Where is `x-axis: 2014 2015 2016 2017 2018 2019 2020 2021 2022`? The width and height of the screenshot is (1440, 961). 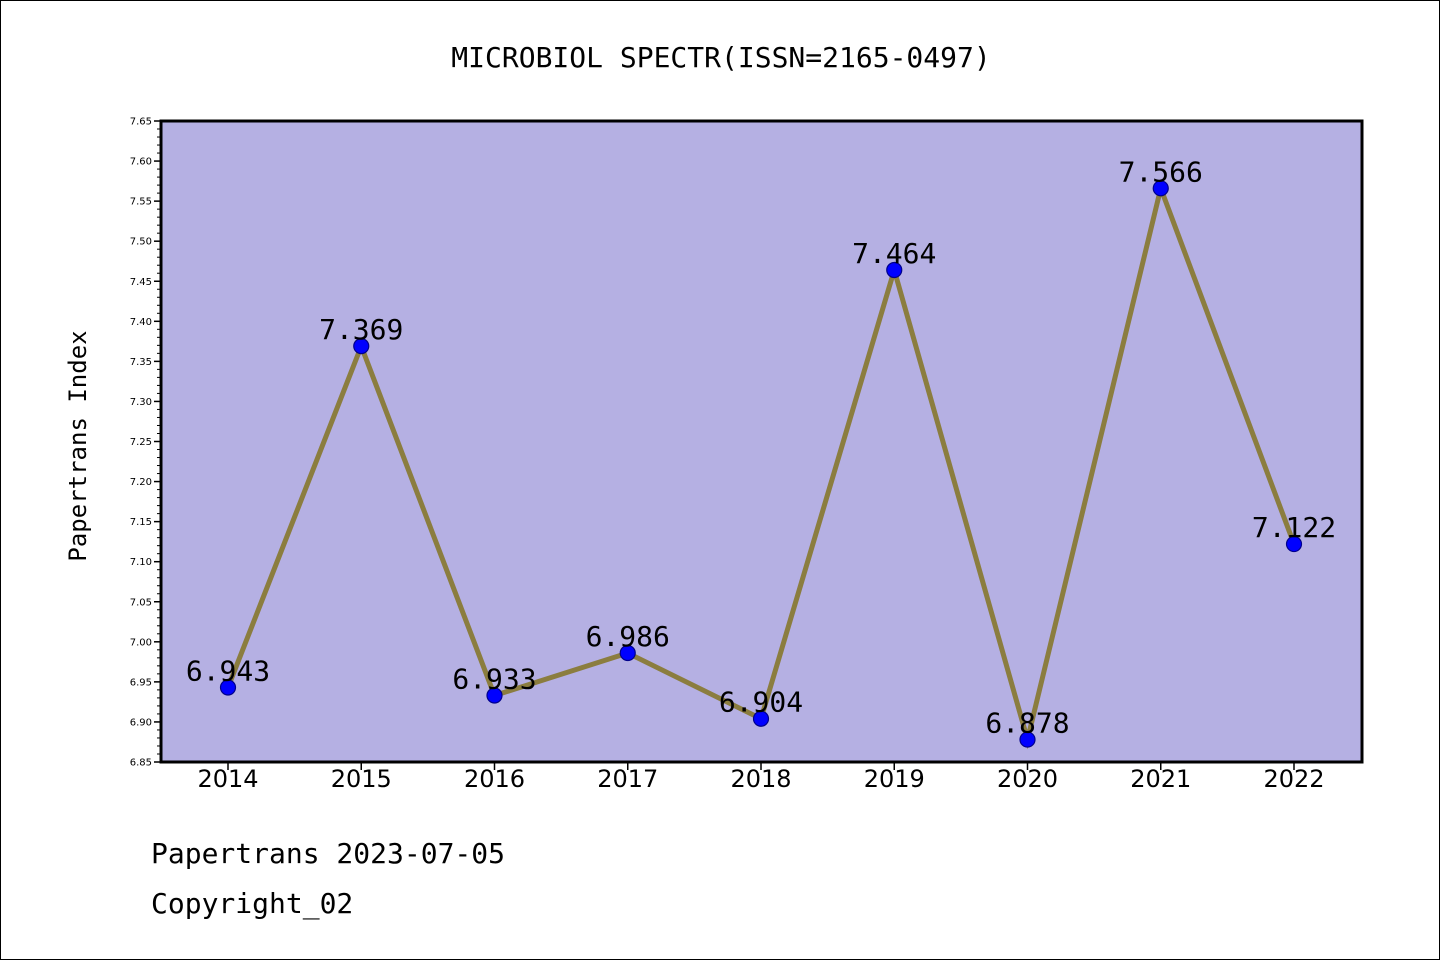 x-axis: 2014 2015 2016 2017 2018 2019 2020 2021 2022 is located at coordinates (761, 777).